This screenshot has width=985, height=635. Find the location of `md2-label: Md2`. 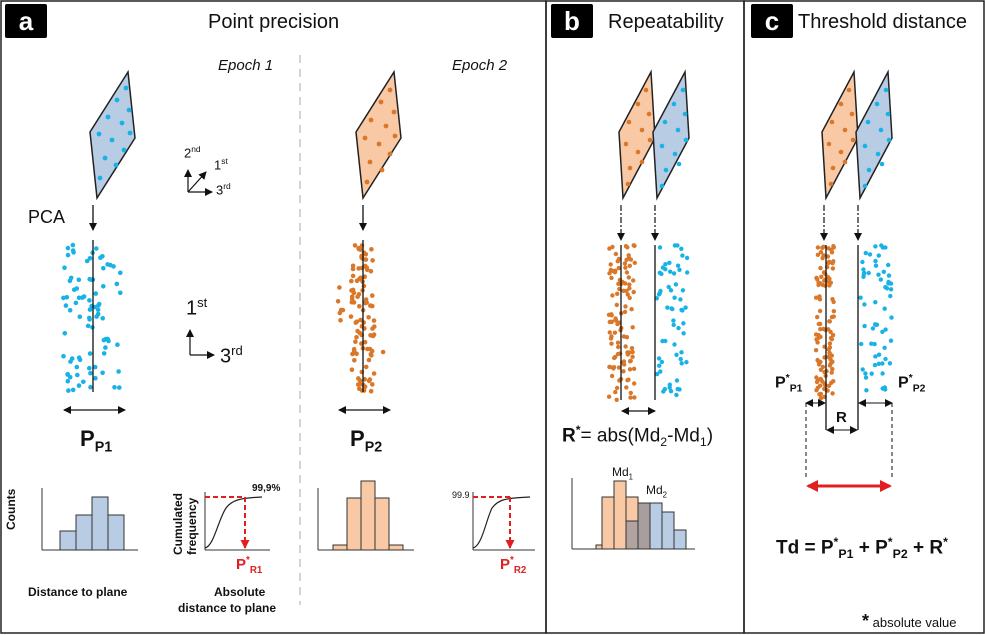

md2-label: Md2 is located at coordinates (657, 491).